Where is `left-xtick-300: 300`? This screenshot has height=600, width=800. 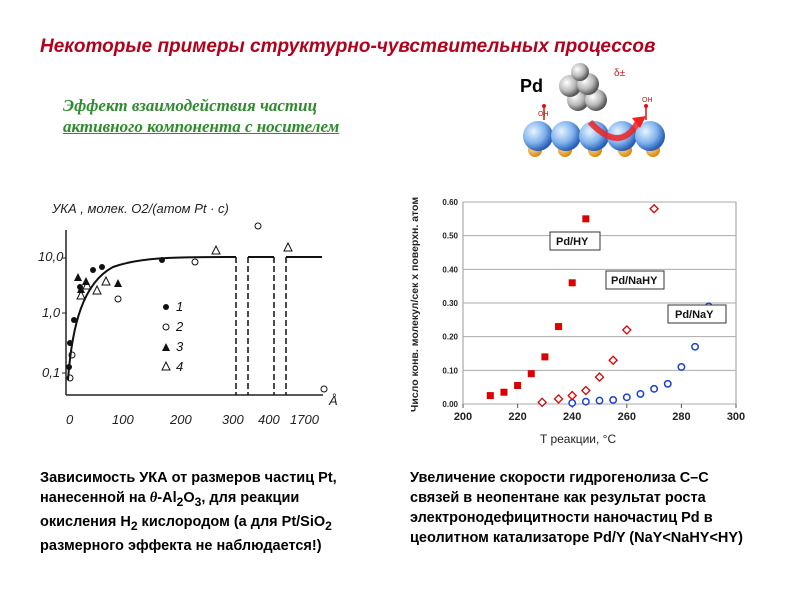
left-xtick-300: 300 is located at coordinates (233, 419).